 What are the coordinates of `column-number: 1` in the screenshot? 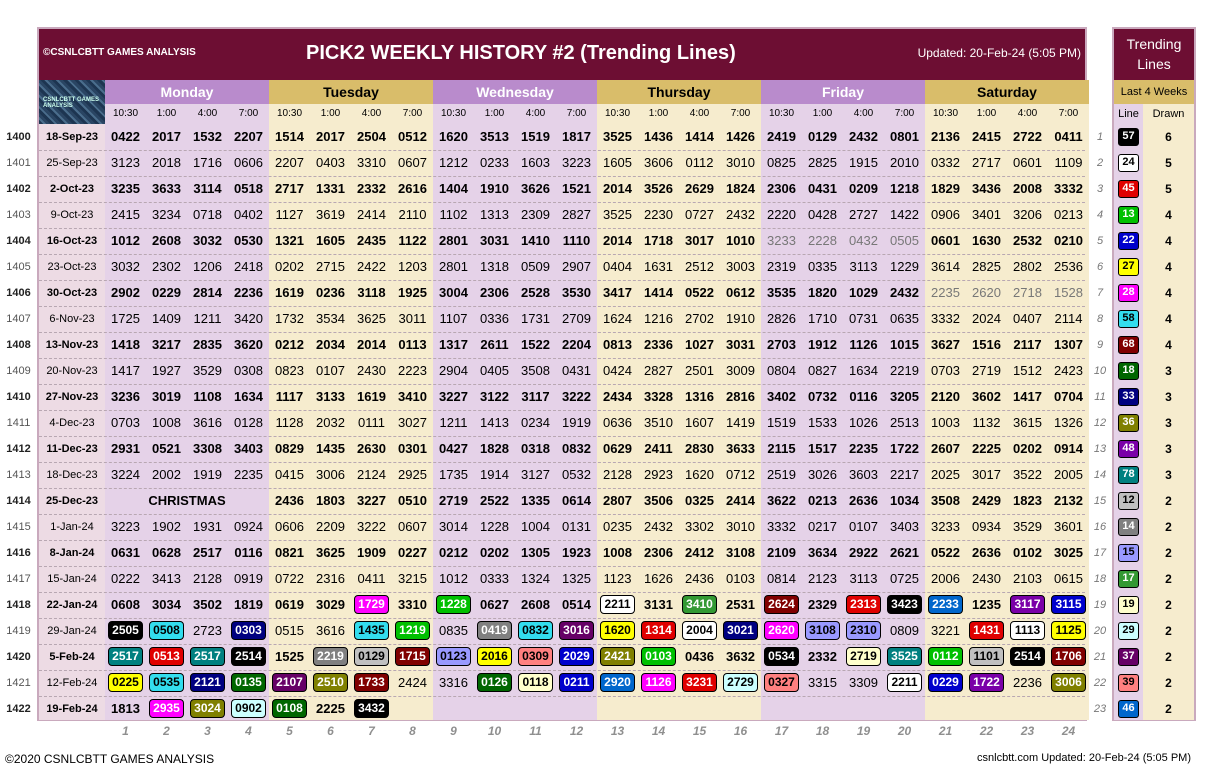 It's located at (125, 731).